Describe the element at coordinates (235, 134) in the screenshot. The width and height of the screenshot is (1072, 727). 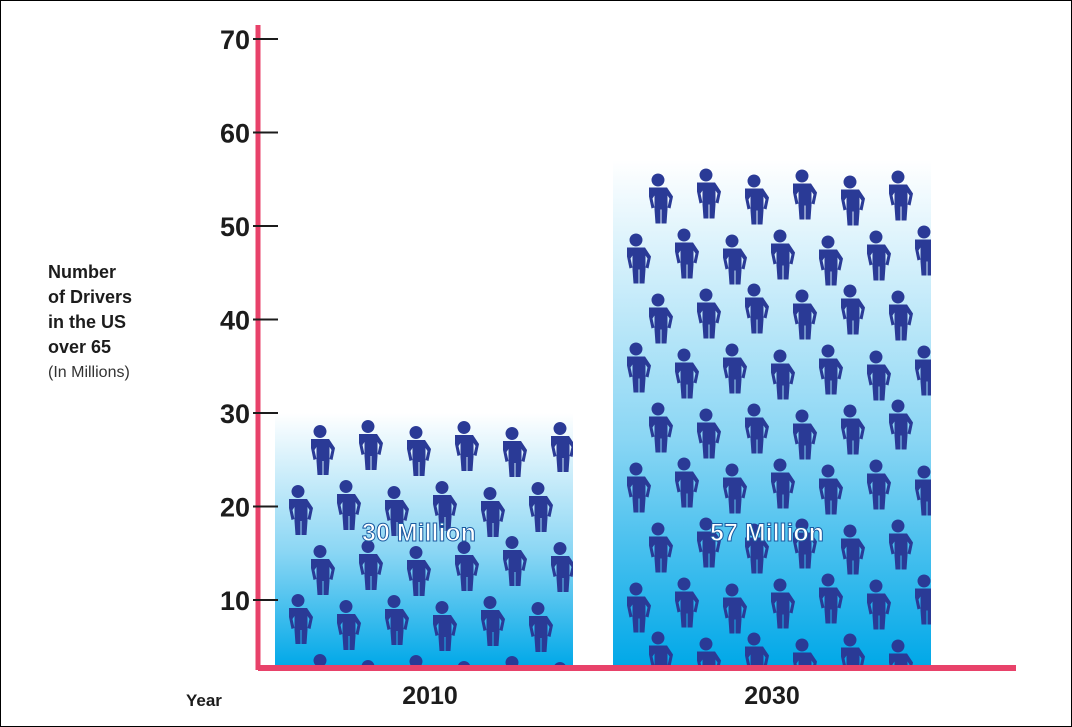
I see `y-tick-label-60: 60` at that location.